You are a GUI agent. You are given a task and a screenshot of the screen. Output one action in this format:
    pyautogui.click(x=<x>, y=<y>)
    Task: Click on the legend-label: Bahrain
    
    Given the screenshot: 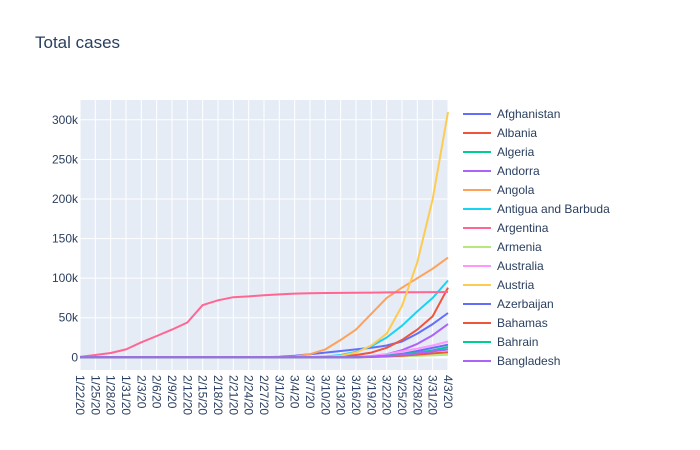 What is the action you would take?
    pyautogui.click(x=517, y=342)
    